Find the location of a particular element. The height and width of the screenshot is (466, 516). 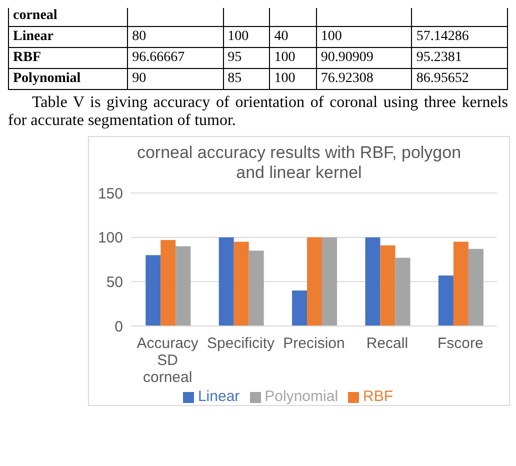

text: corneal is located at coordinates (68, 17).